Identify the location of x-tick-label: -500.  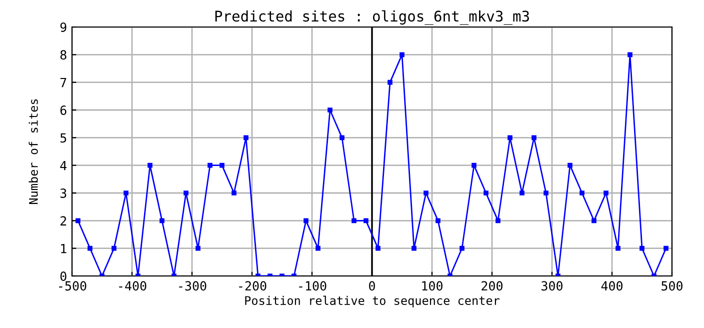
(72, 286).